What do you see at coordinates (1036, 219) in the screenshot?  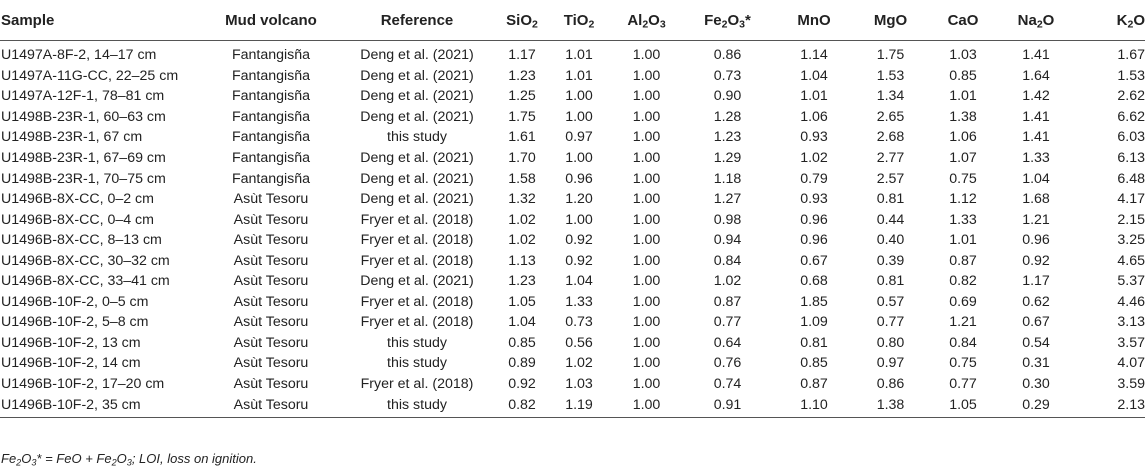 I see `cell-na2o: 1.21` at bounding box center [1036, 219].